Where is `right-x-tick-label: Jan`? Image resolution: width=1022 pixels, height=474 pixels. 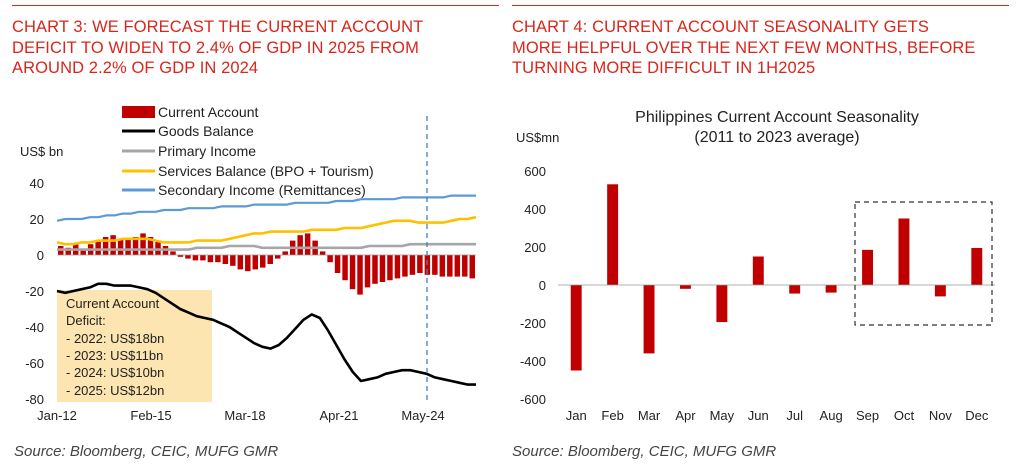
right-x-tick-label: Jan is located at coordinates (576, 415).